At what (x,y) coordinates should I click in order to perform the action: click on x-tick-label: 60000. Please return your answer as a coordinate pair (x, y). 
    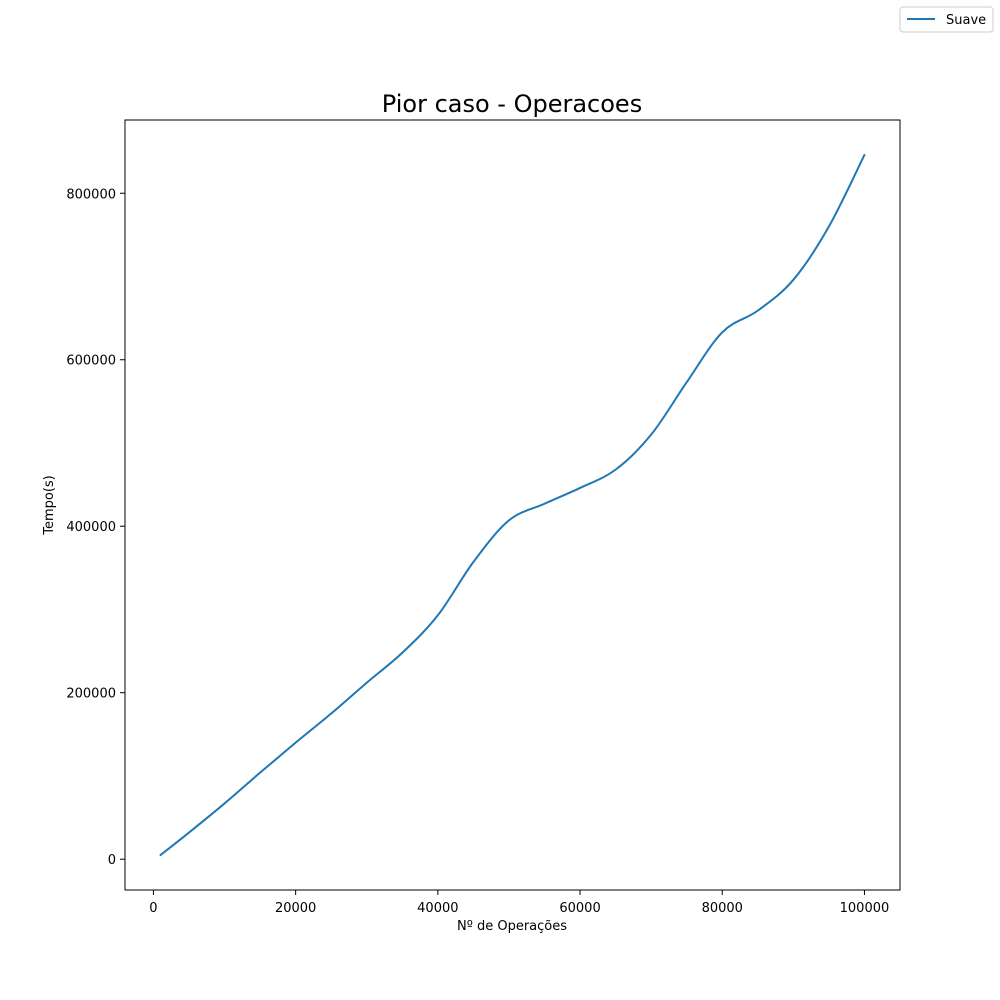
    Looking at the image, I should click on (579, 908).